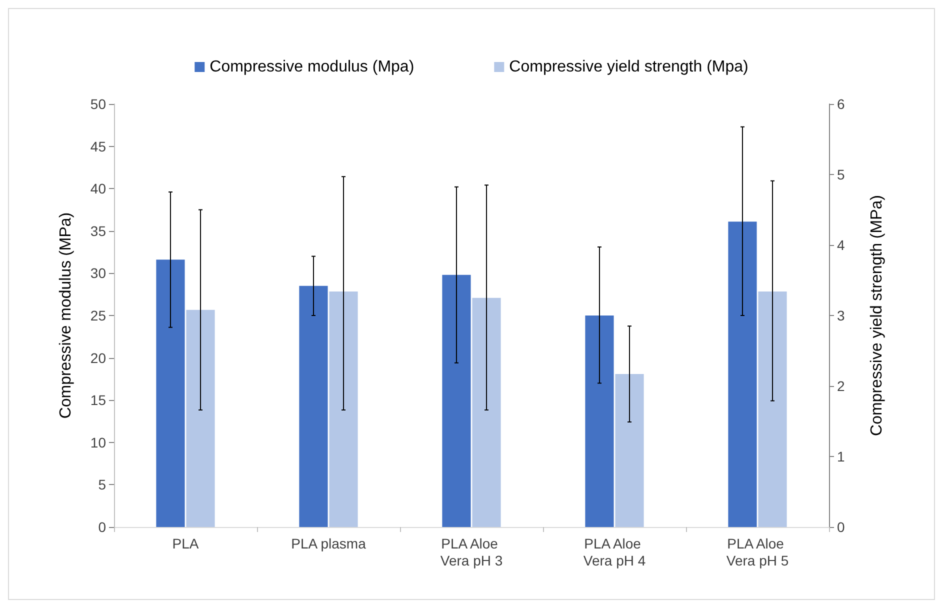  Describe the element at coordinates (841, 316) in the screenshot. I see `y2-tick-label: 3` at that location.